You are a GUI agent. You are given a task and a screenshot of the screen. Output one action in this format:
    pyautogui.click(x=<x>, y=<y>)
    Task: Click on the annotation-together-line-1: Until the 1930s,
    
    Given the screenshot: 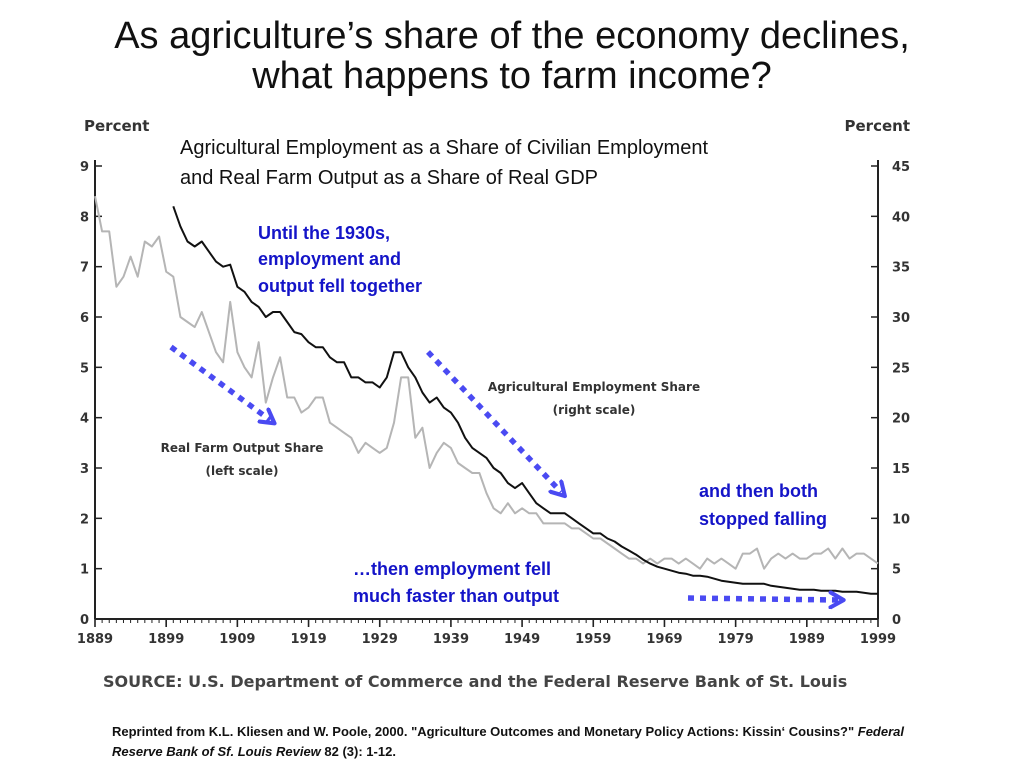 What is the action you would take?
    pyautogui.click(x=324, y=233)
    